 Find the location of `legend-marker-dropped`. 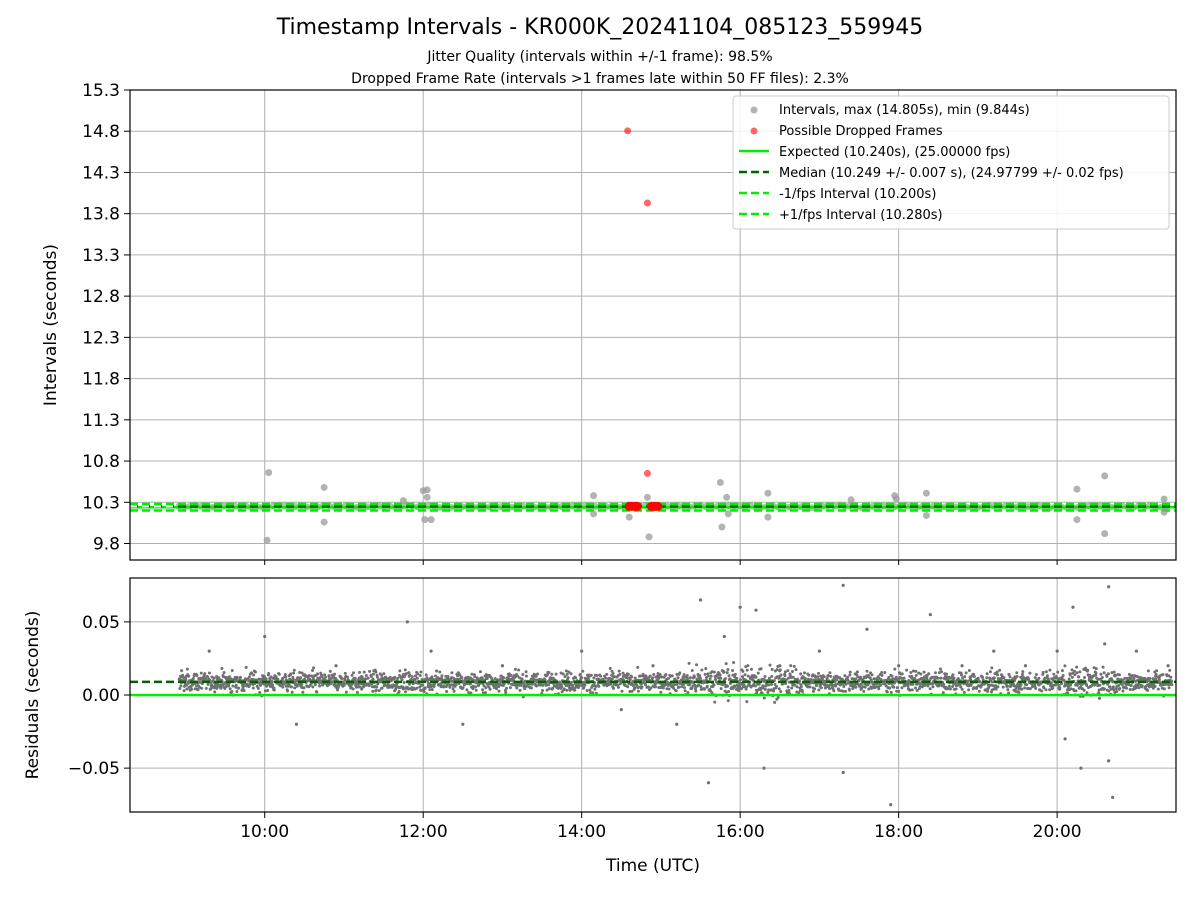

legend-marker-dropped is located at coordinates (754, 131).